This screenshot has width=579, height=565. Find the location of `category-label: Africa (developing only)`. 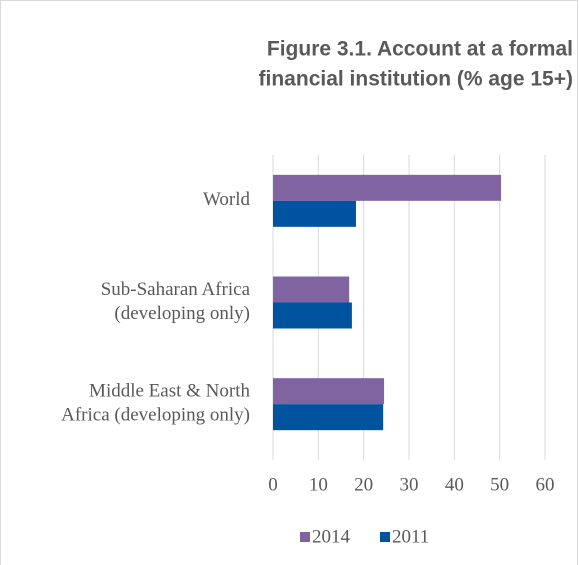

category-label: Africa (developing only) is located at coordinates (155, 415).